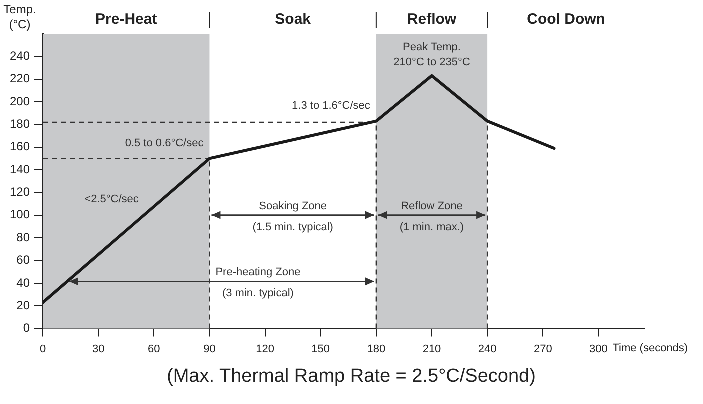  I want to click on x-tick-label: 270, so click(543, 349).